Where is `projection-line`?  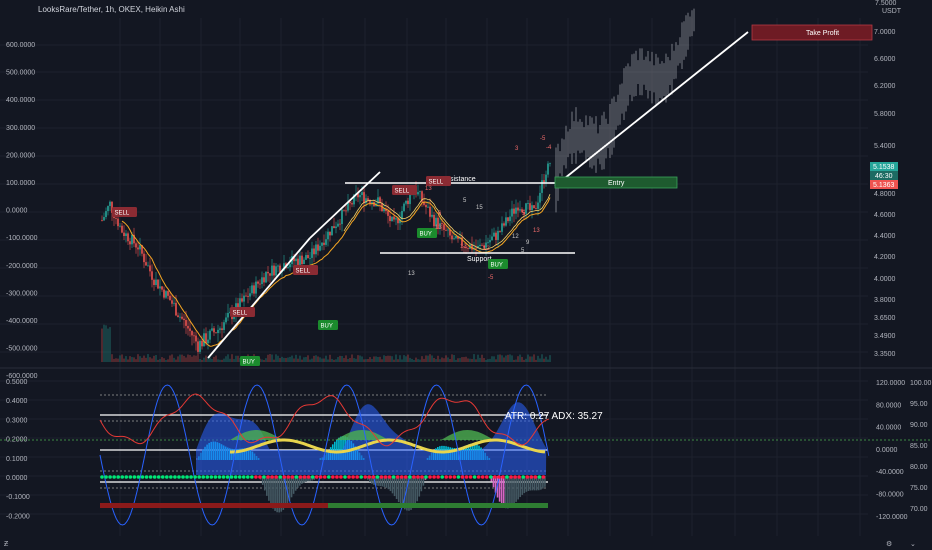 projection-line is located at coordinates (651, 109).